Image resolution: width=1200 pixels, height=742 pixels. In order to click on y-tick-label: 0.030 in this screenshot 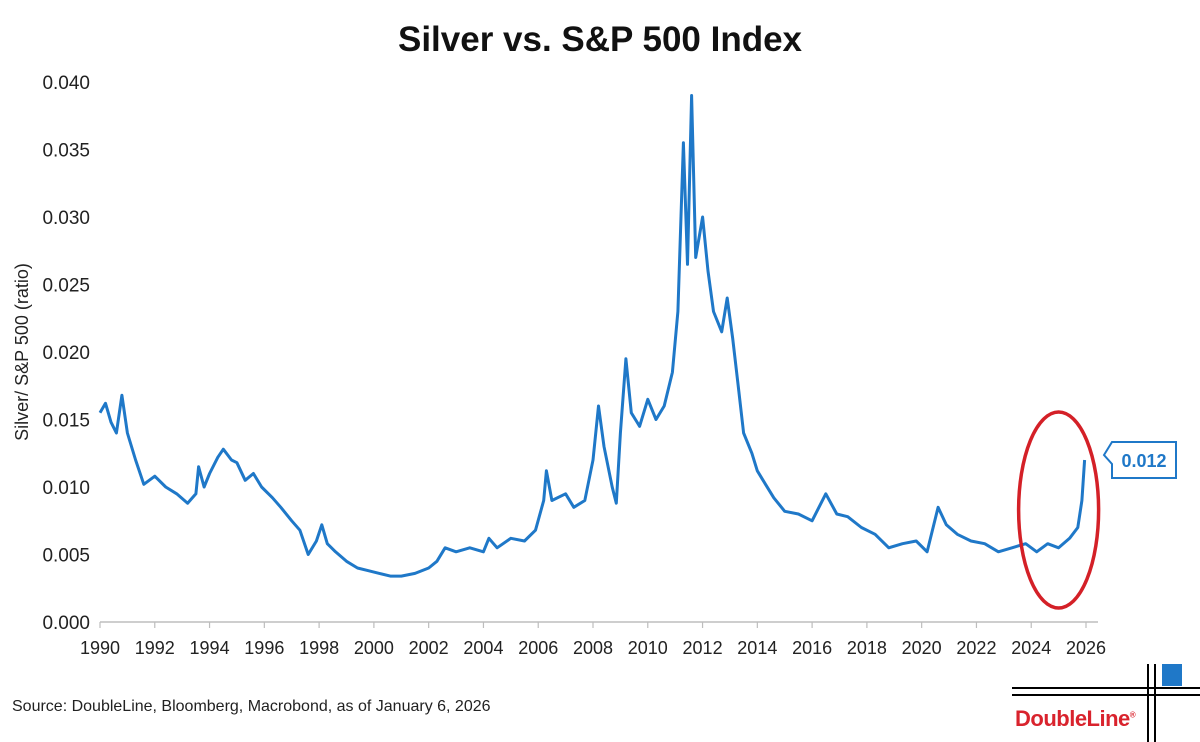, I will do `click(66, 218)`.